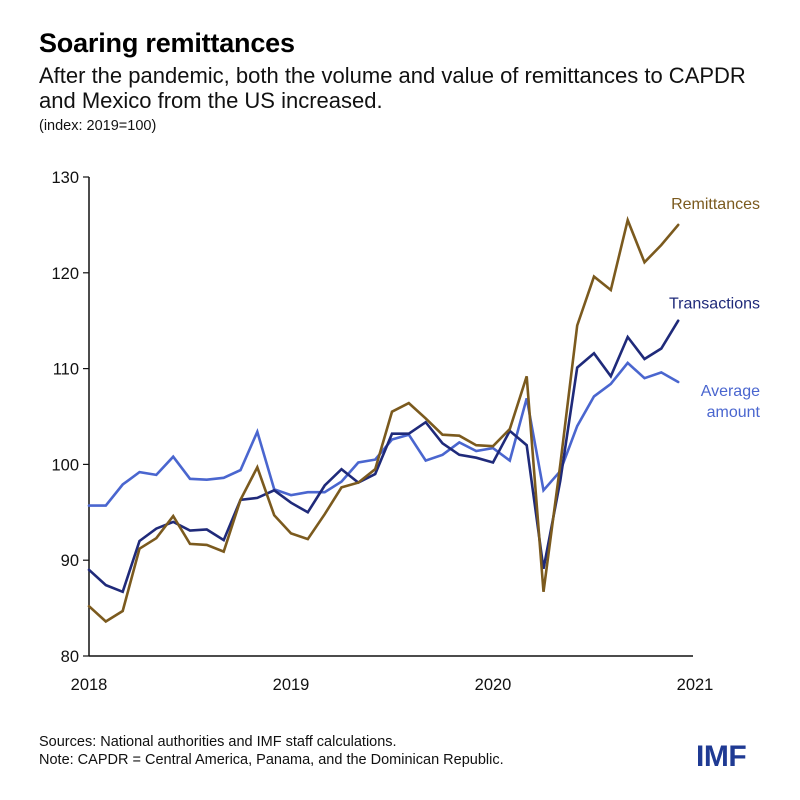 This screenshot has height=800, width=800. What do you see at coordinates (70, 561) in the screenshot?
I see `y-tick-label: 90` at bounding box center [70, 561].